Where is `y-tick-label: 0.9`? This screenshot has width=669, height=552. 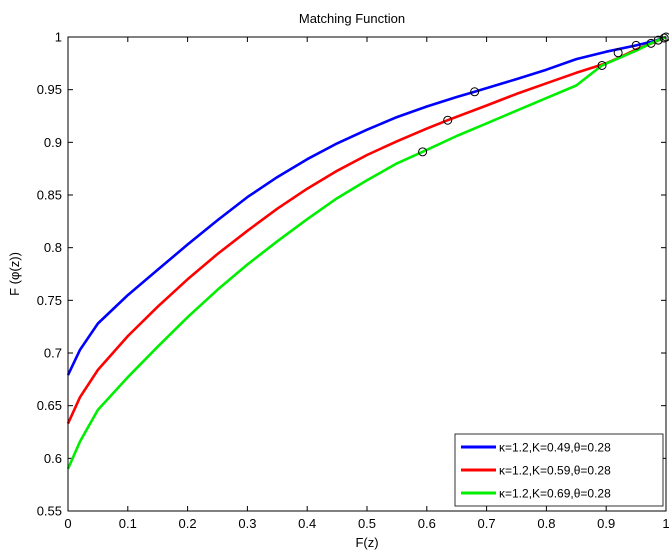 y-tick-label: 0.9 is located at coordinates (53, 142).